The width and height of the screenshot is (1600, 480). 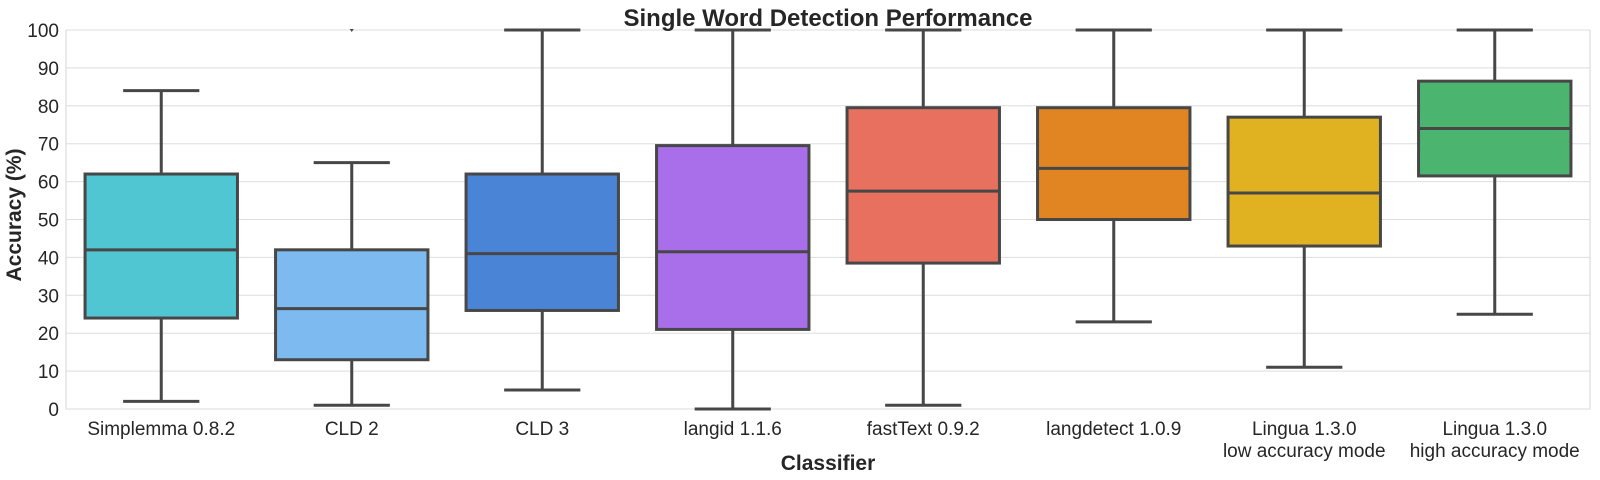 I want to click on x-tick-label: CLD 2, so click(x=352, y=429).